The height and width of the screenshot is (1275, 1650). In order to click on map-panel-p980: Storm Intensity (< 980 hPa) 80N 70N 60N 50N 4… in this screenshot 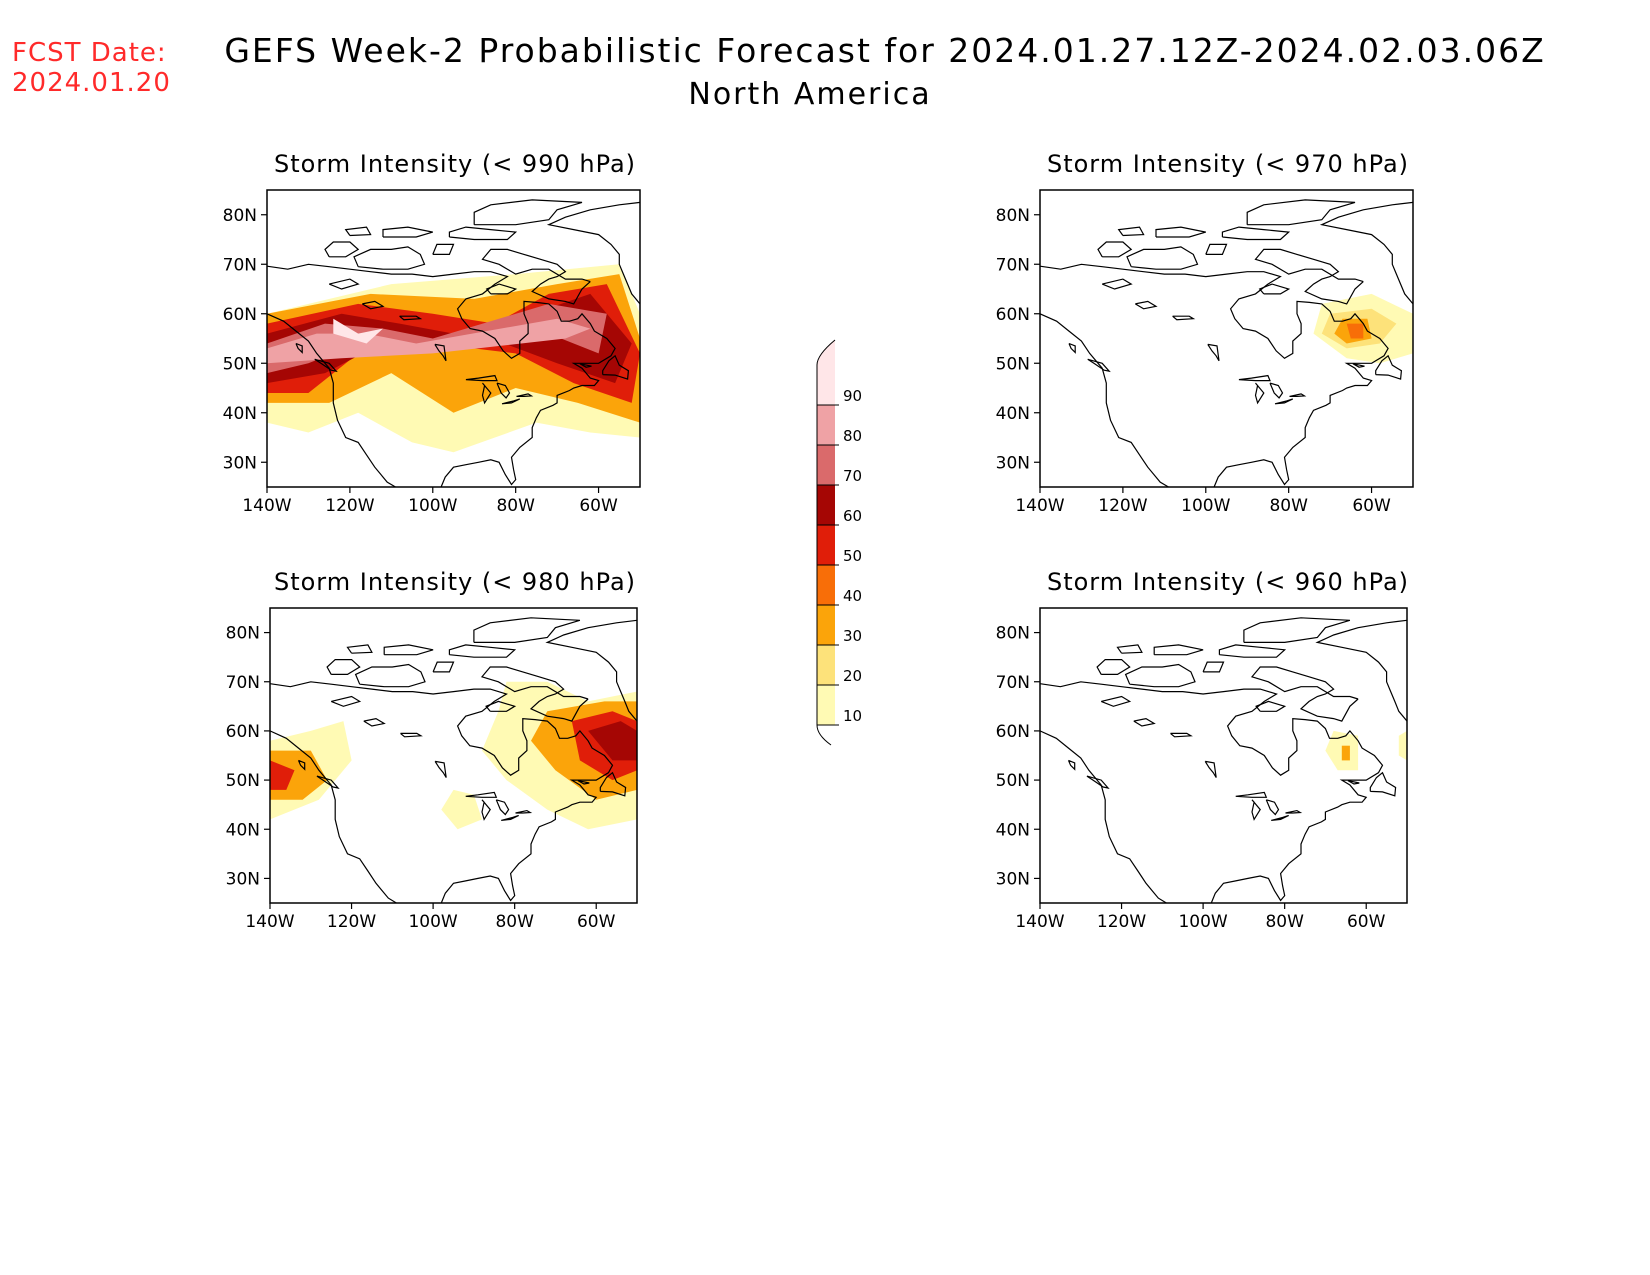, I will do `click(432, 750)`.